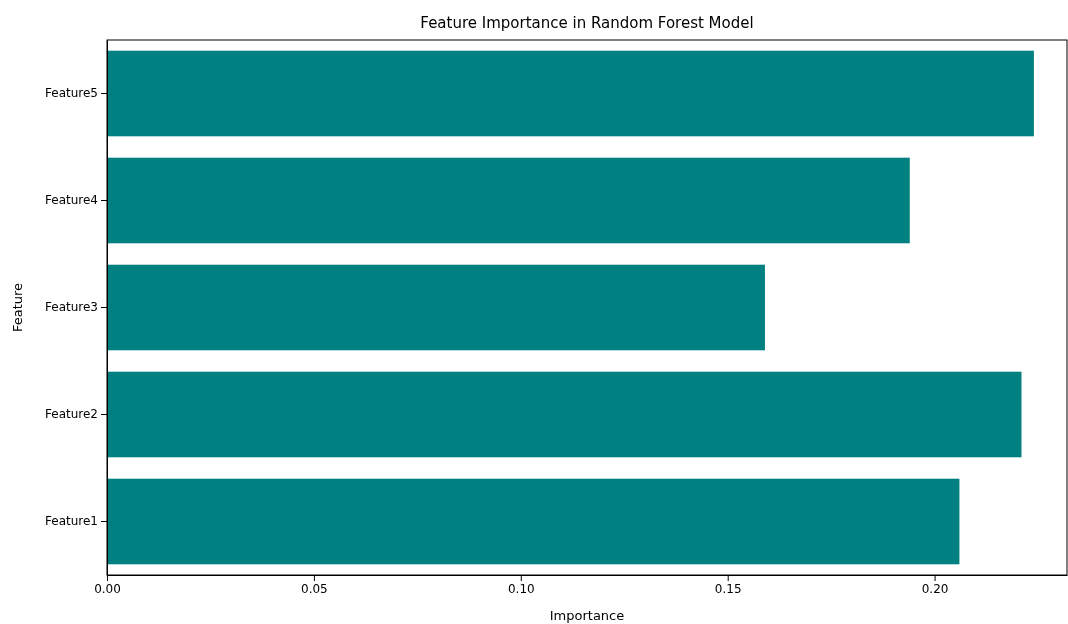 This screenshot has height=624, width=1068. I want to click on x-tick-label: 0.00, so click(107, 588).